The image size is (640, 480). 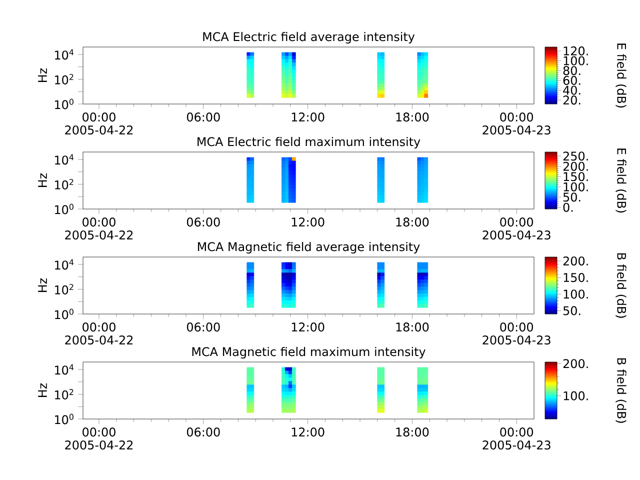 I want to click on color-bar-label: 60., so click(x=571, y=80).